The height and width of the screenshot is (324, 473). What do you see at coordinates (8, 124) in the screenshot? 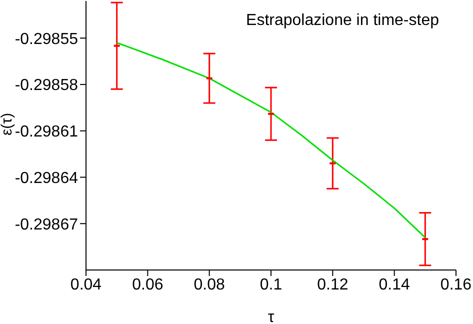
I see `y-axis-title: ε(τ)` at bounding box center [8, 124].